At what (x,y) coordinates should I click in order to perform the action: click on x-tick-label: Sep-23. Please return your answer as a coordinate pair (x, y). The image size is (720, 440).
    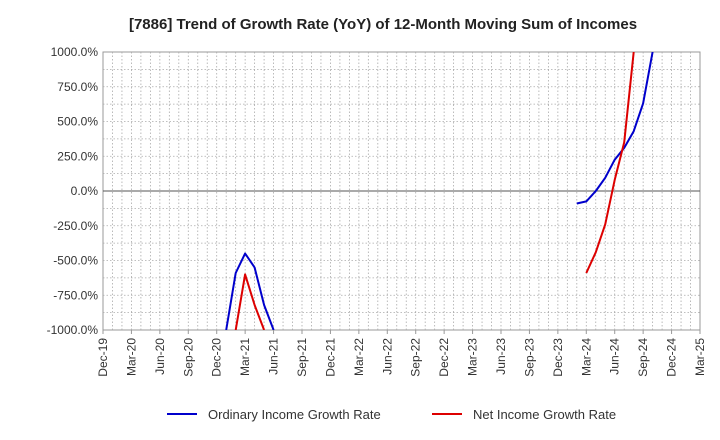
    Looking at the image, I should click on (529, 357).